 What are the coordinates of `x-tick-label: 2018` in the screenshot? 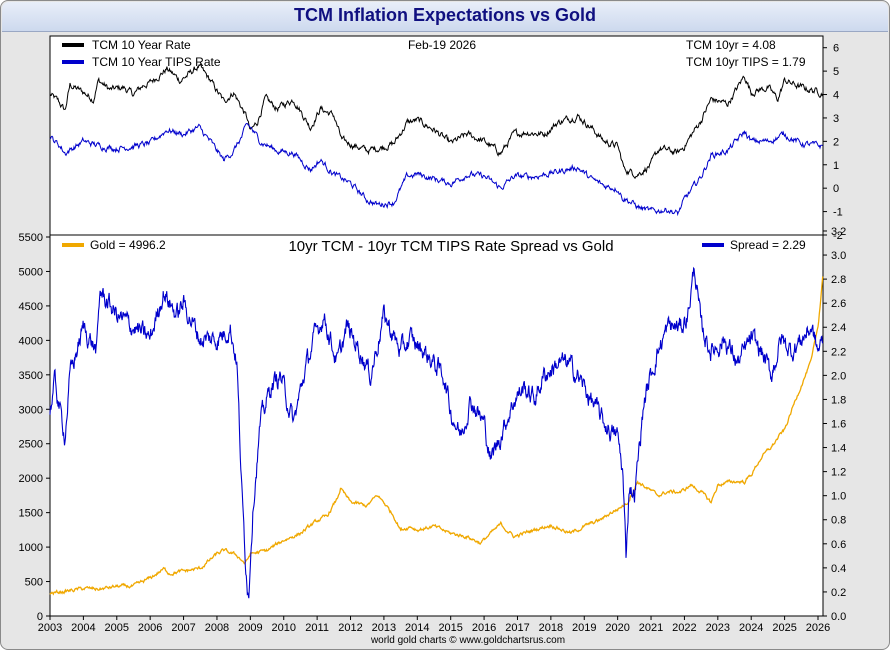 It's located at (551, 628).